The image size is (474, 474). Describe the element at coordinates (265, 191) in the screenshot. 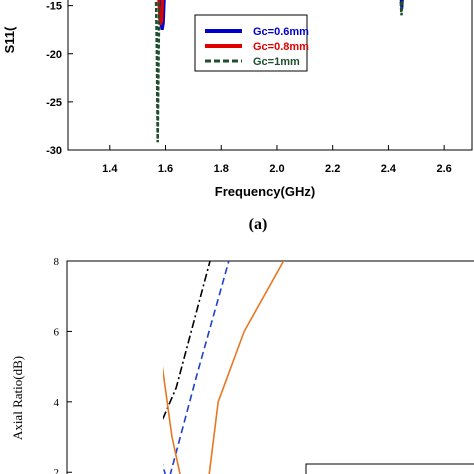

I see `s11-x-axis-label: Frequency(GHz)` at that location.